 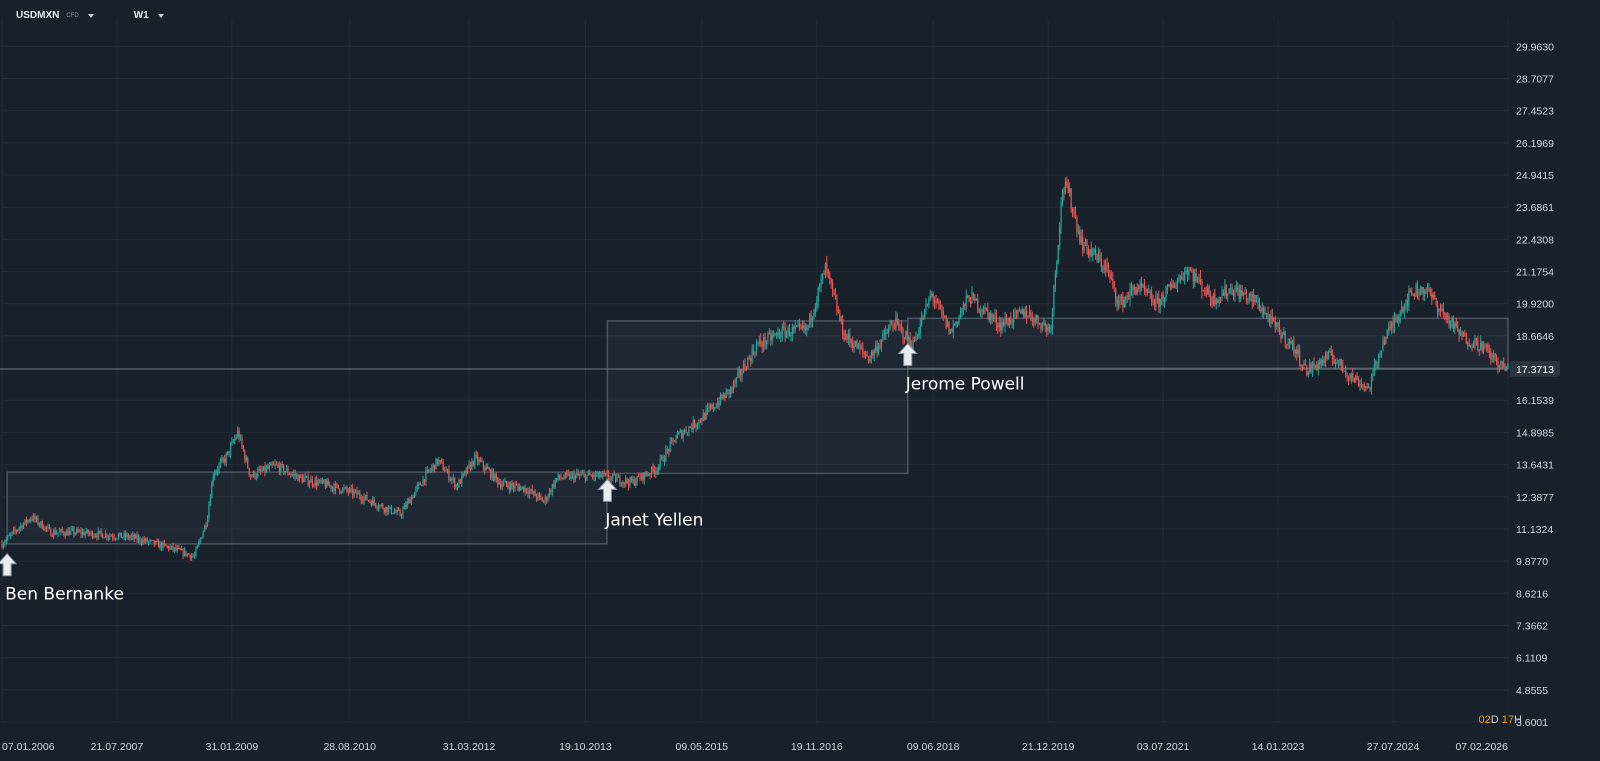 What do you see at coordinates (149, 15) in the screenshot?
I see `timeframe-selector: W1` at bounding box center [149, 15].